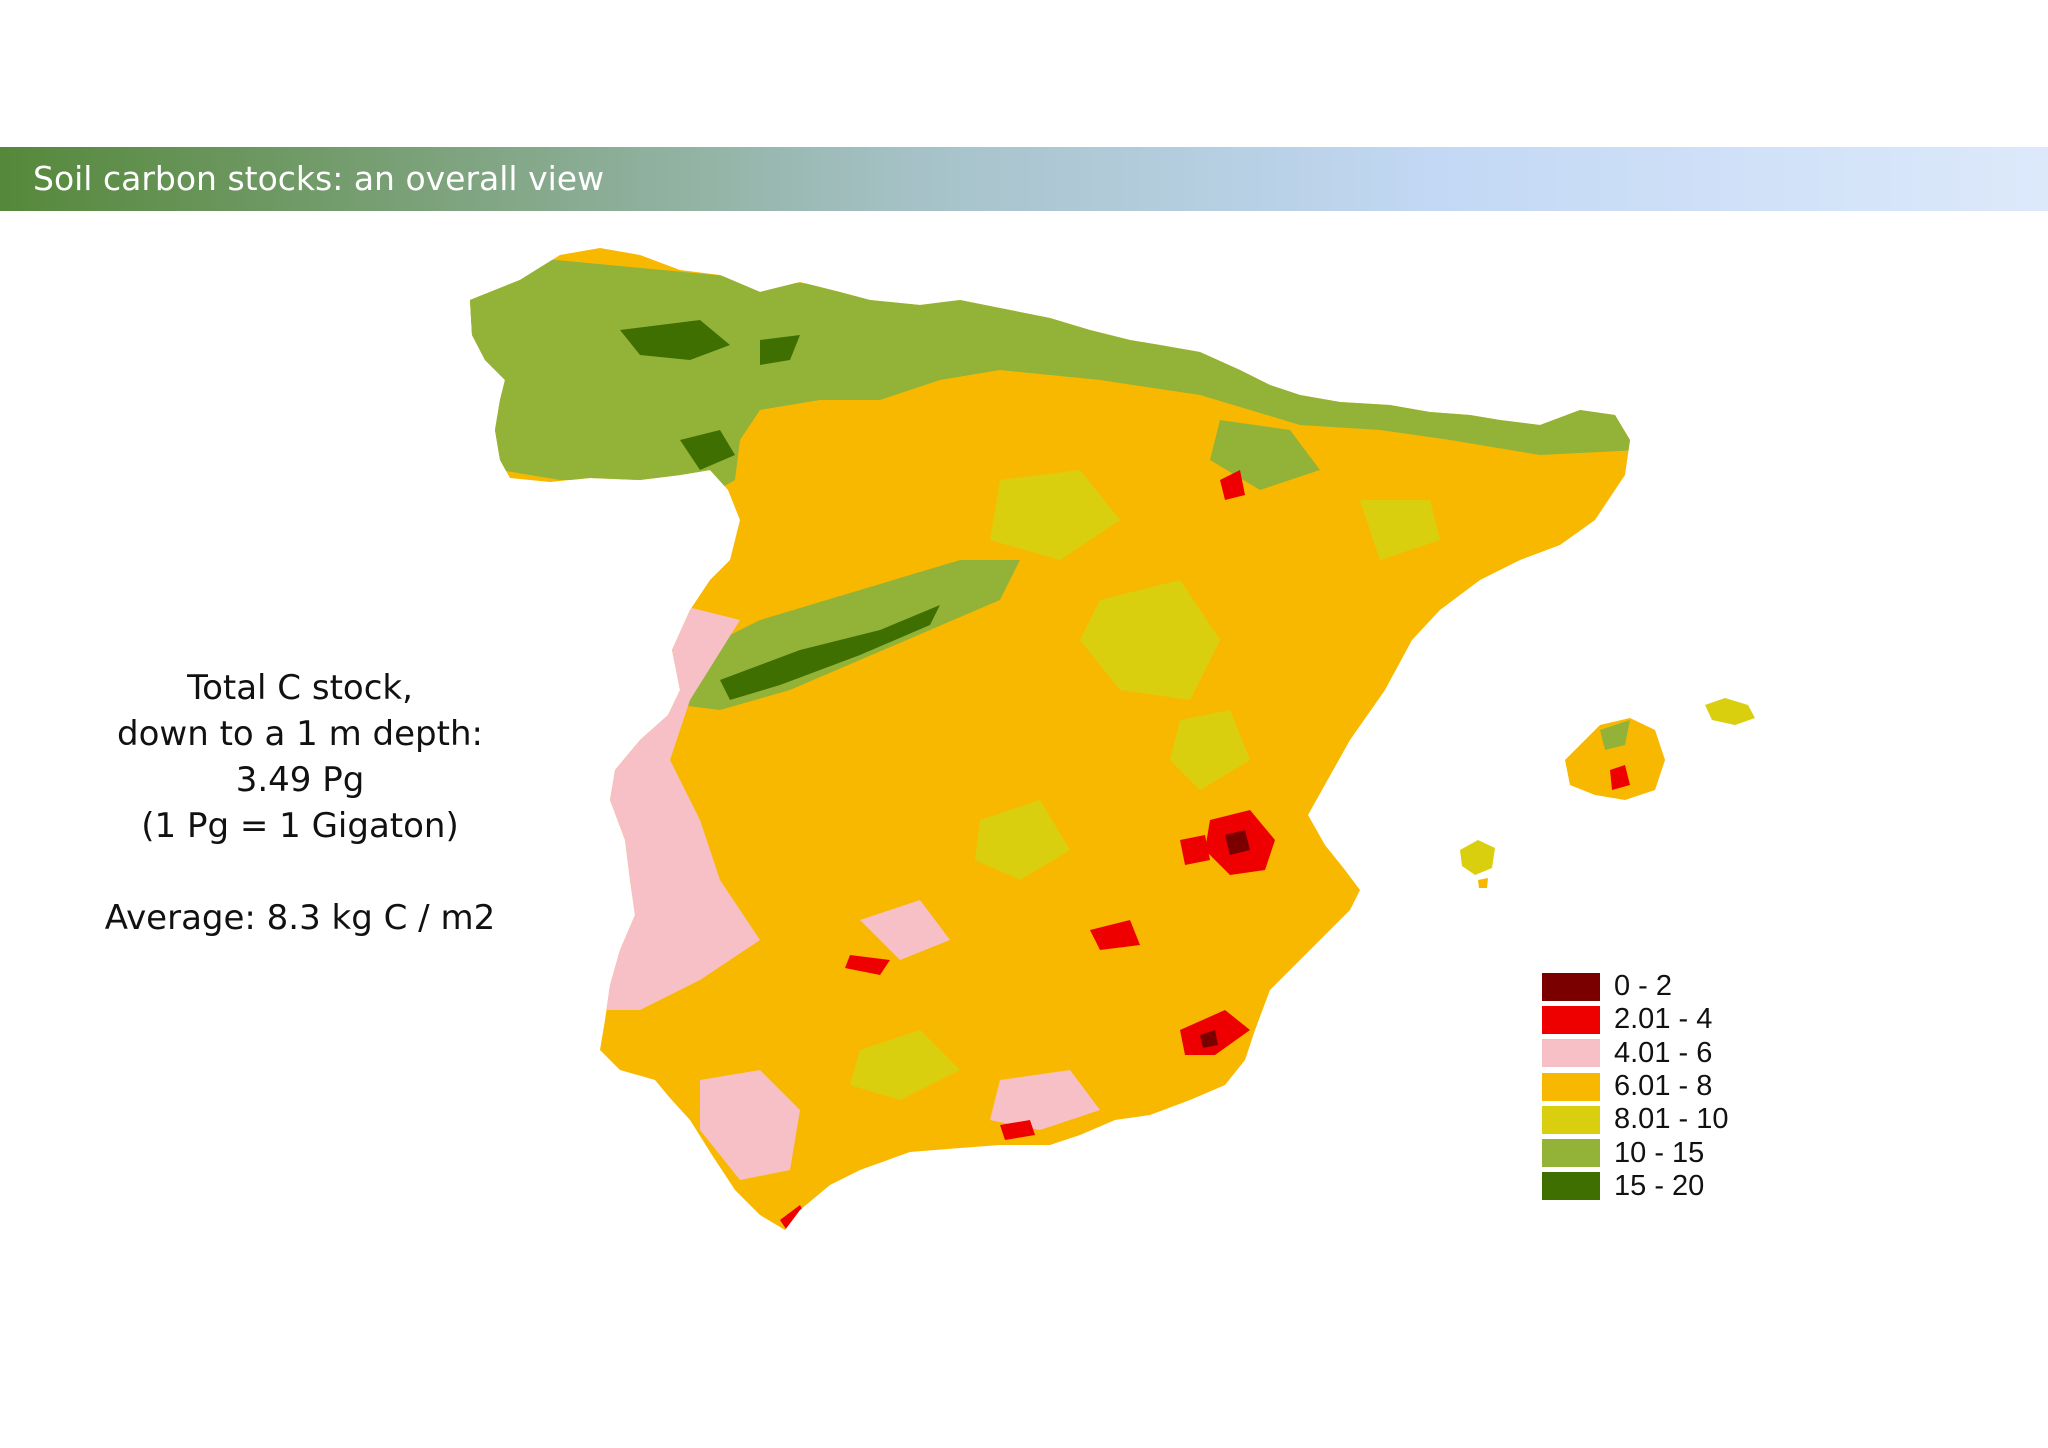  Describe the element at coordinates (300, 734) in the screenshot. I see `stock-line-2: down to a 1 m depth:` at that location.